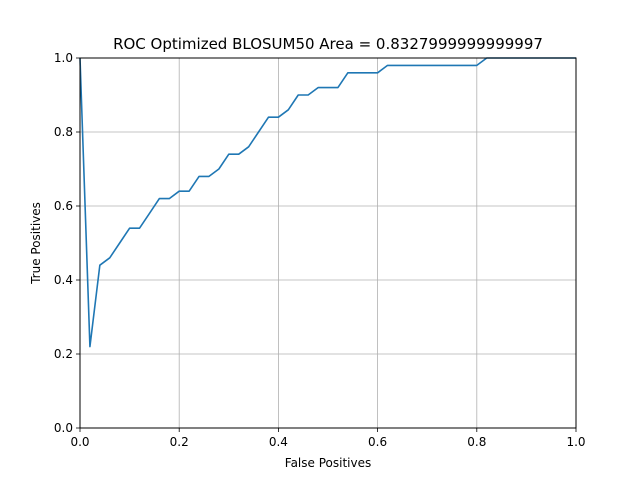  I want to click on x-tick-label: 0.6, so click(377, 442).